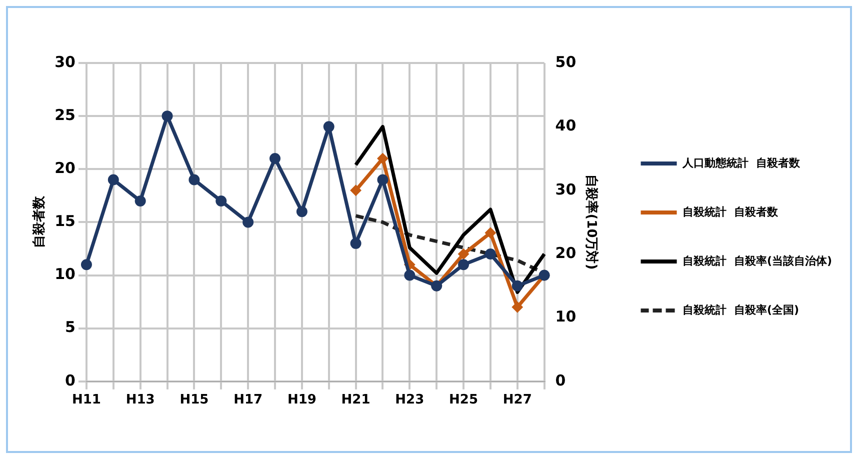 The image size is (858, 459). I want to click on legend-label: 自殺統計 自殺率(当該自治体), so click(757, 261).